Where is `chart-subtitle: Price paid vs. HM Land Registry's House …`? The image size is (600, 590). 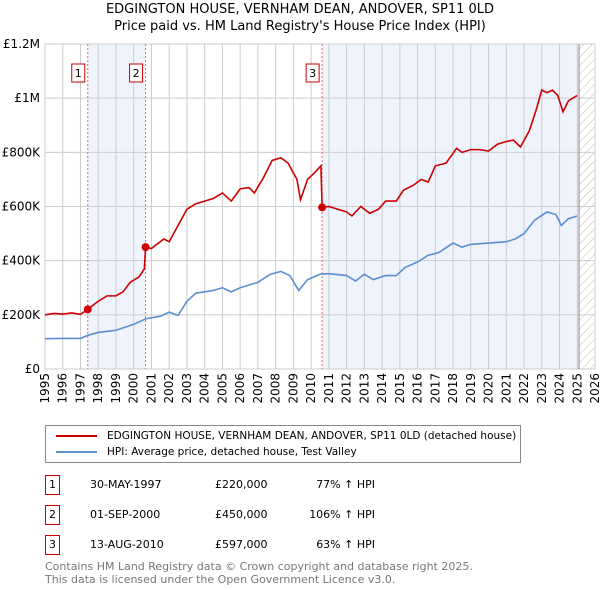 chart-subtitle: Price paid vs. HM Land Registry's House … is located at coordinates (300, 26).